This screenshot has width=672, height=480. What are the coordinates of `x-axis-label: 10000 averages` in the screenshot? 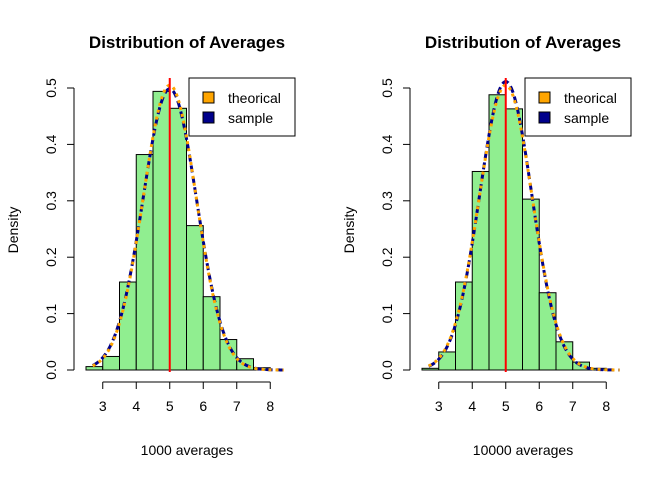 It's located at (523, 450).